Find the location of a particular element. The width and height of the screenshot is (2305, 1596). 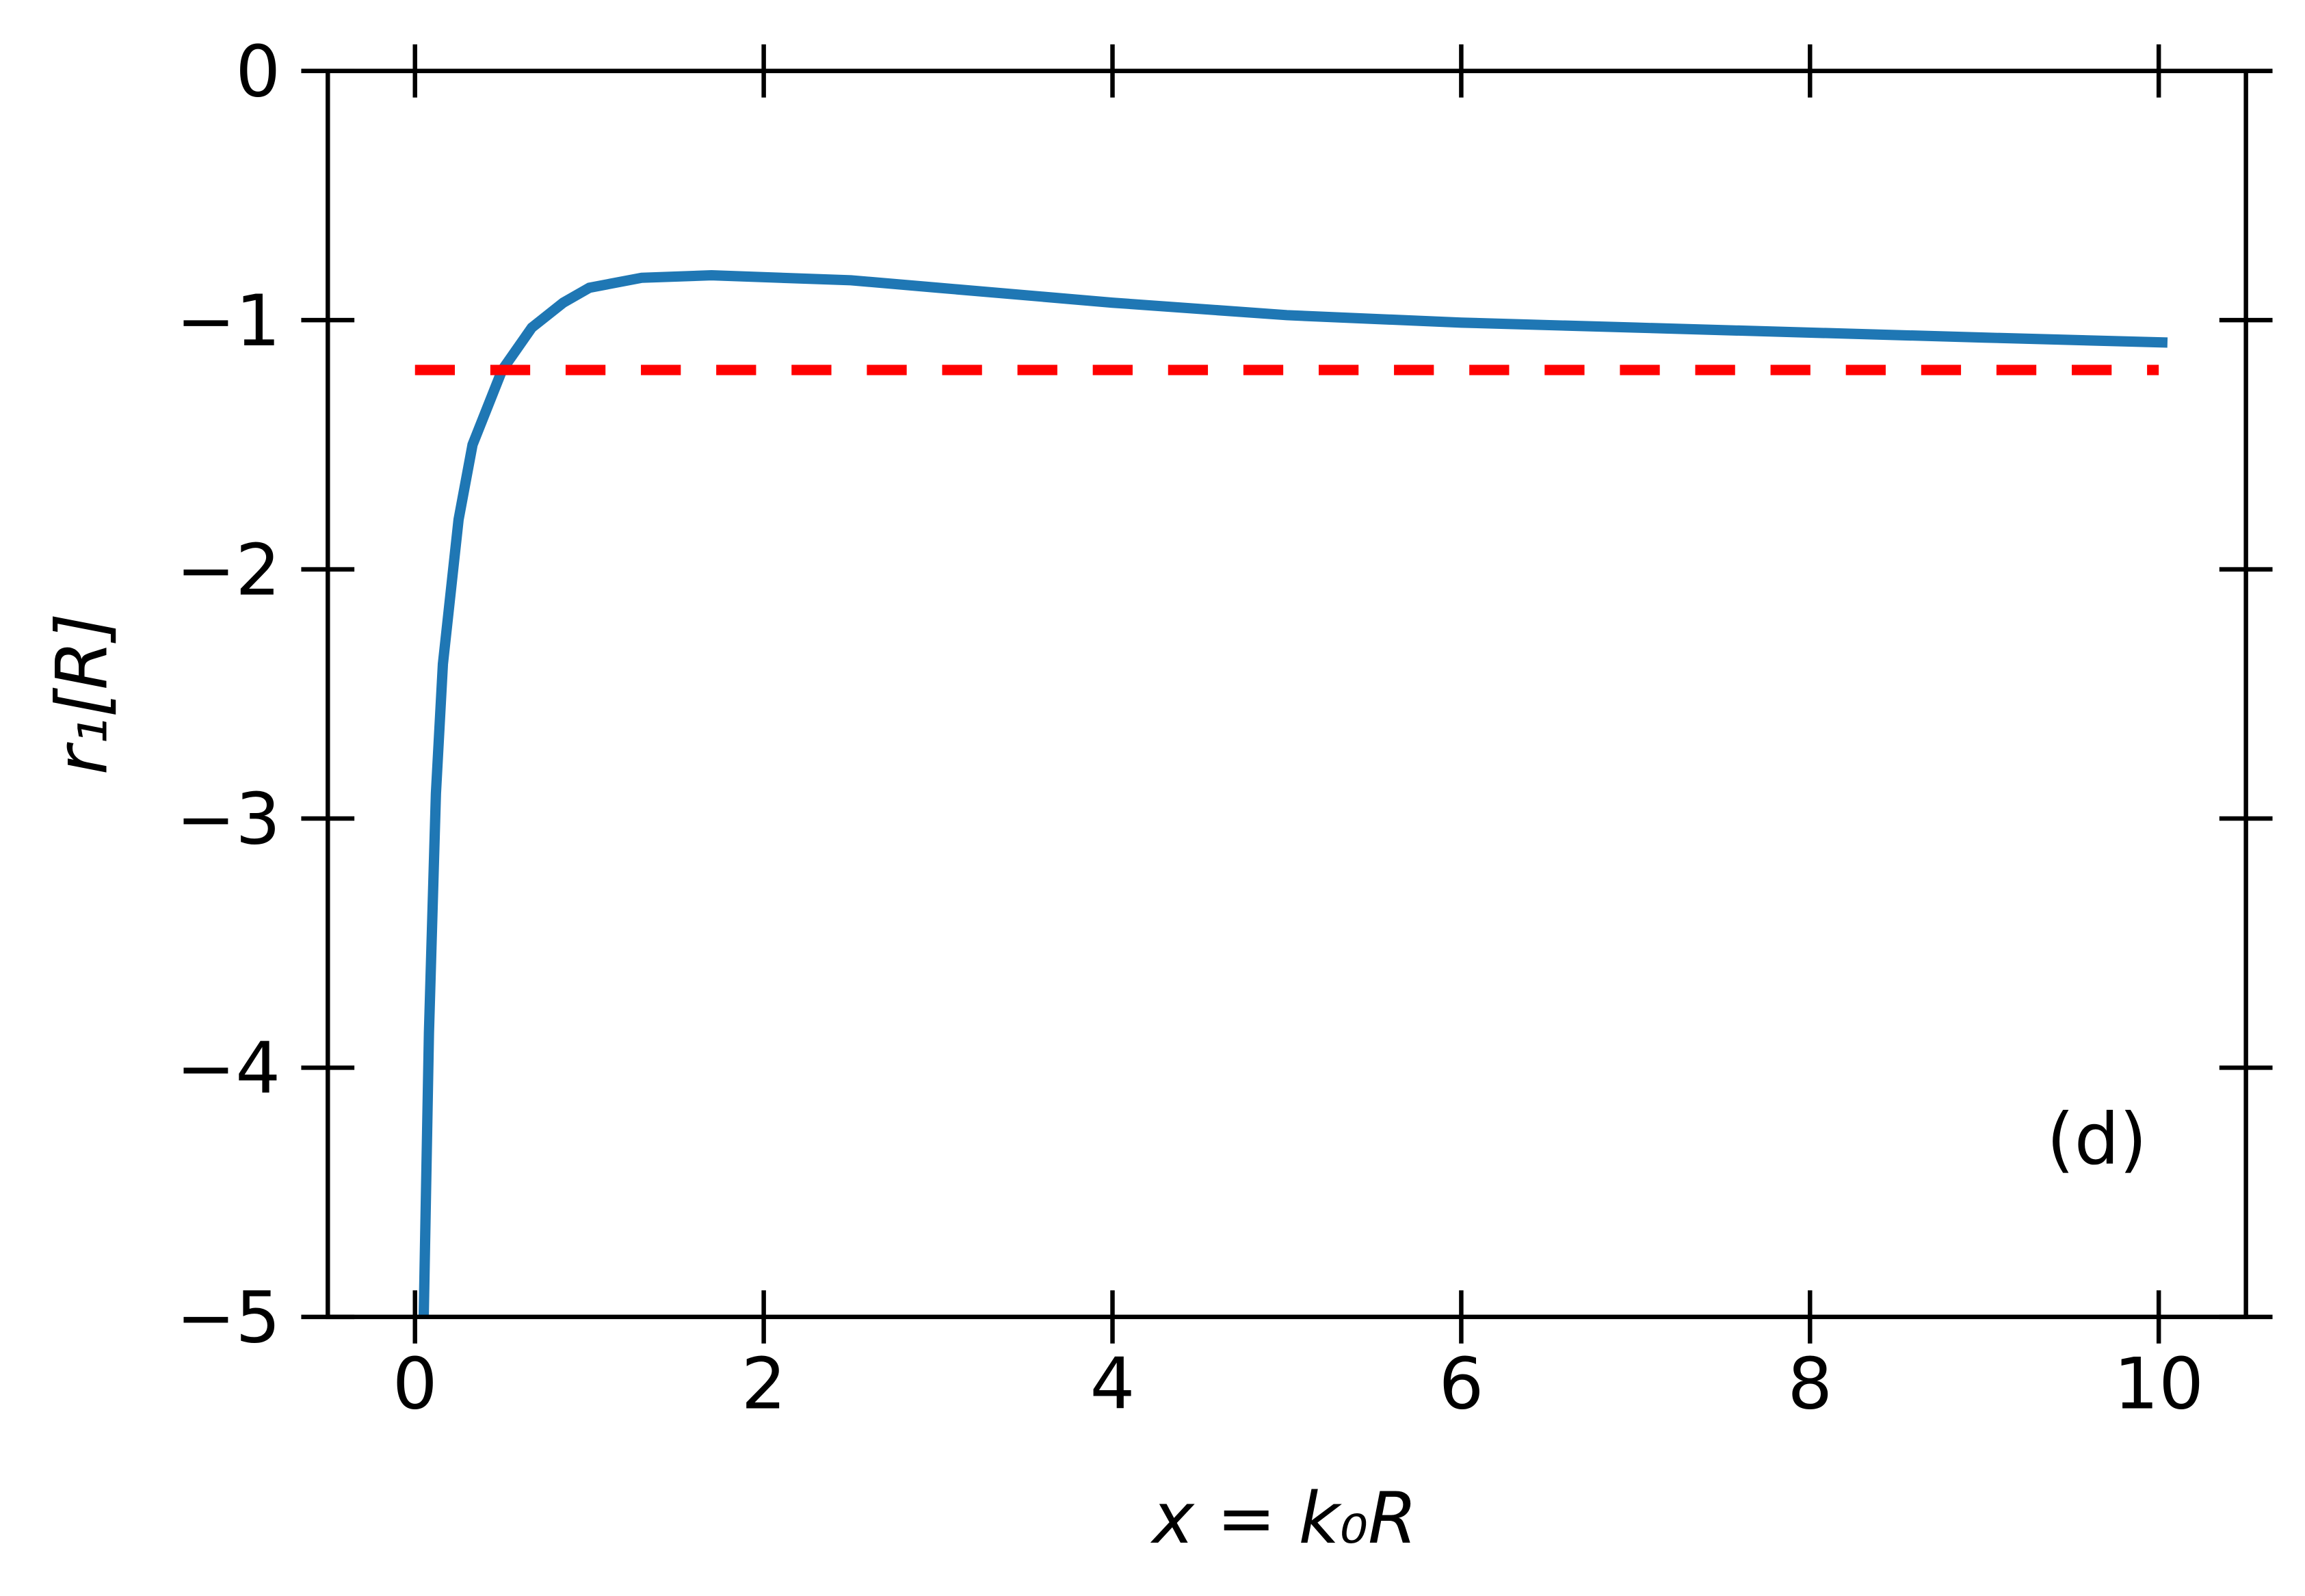

x-tick-label: 6 is located at coordinates (1461, 1385).